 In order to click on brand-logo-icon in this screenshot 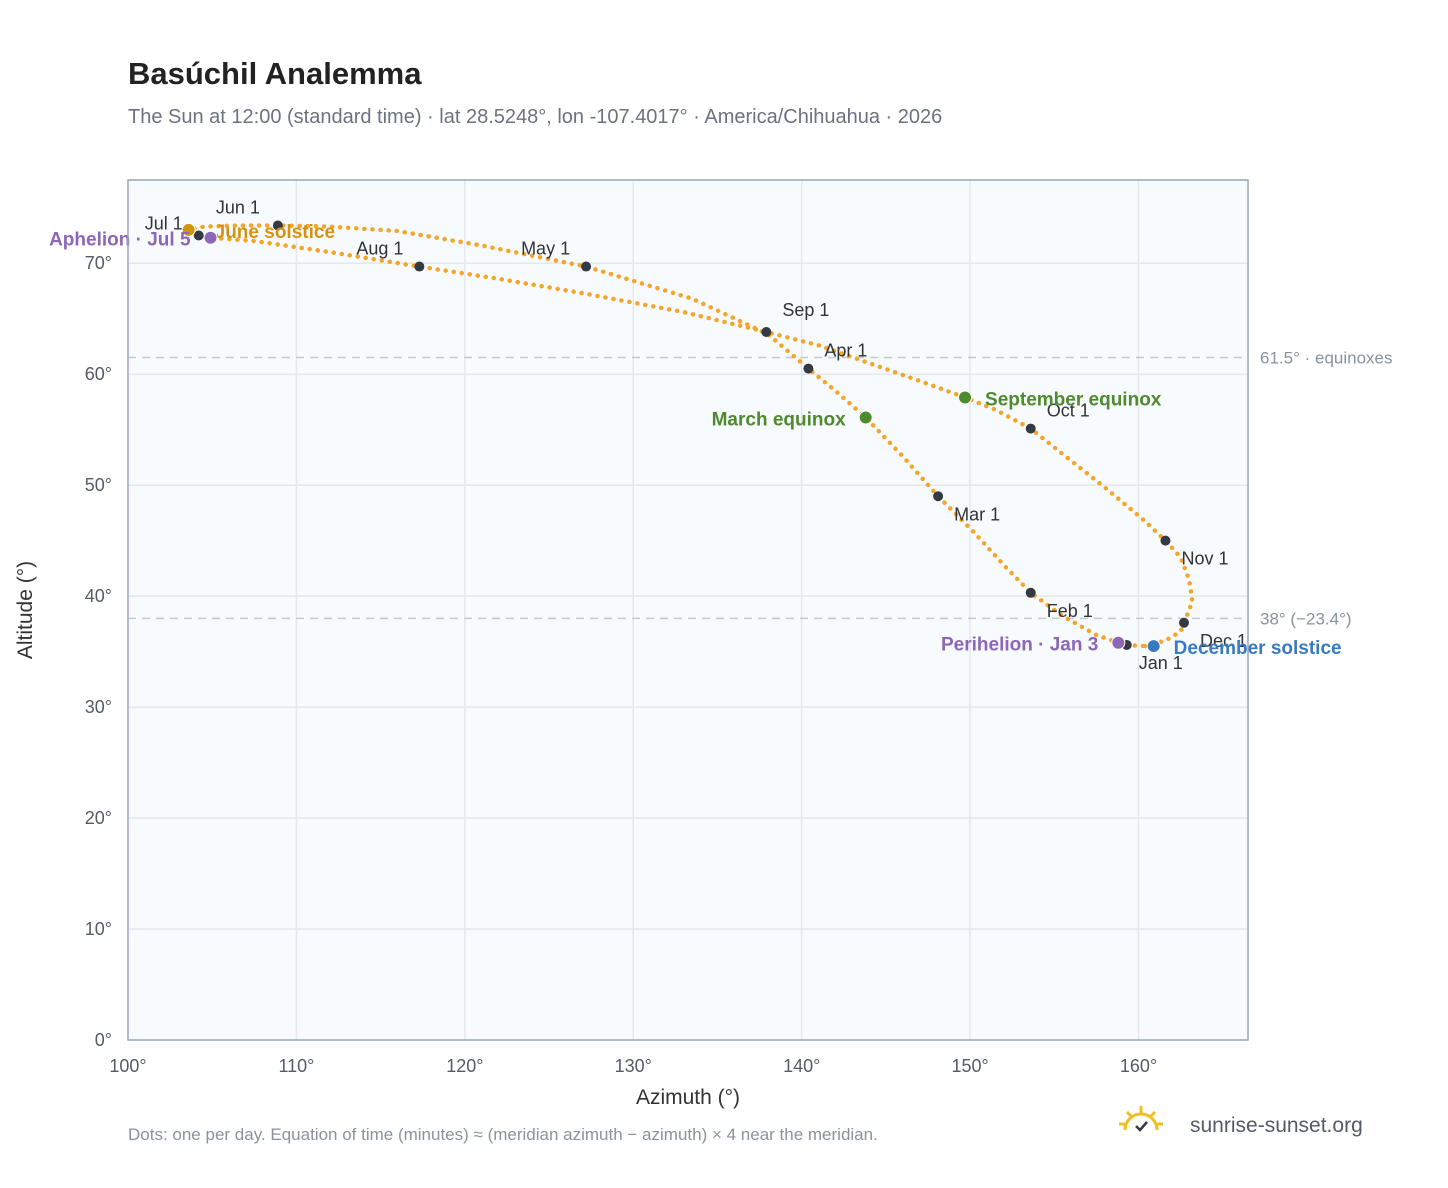, I will do `click(1141, 1119)`.